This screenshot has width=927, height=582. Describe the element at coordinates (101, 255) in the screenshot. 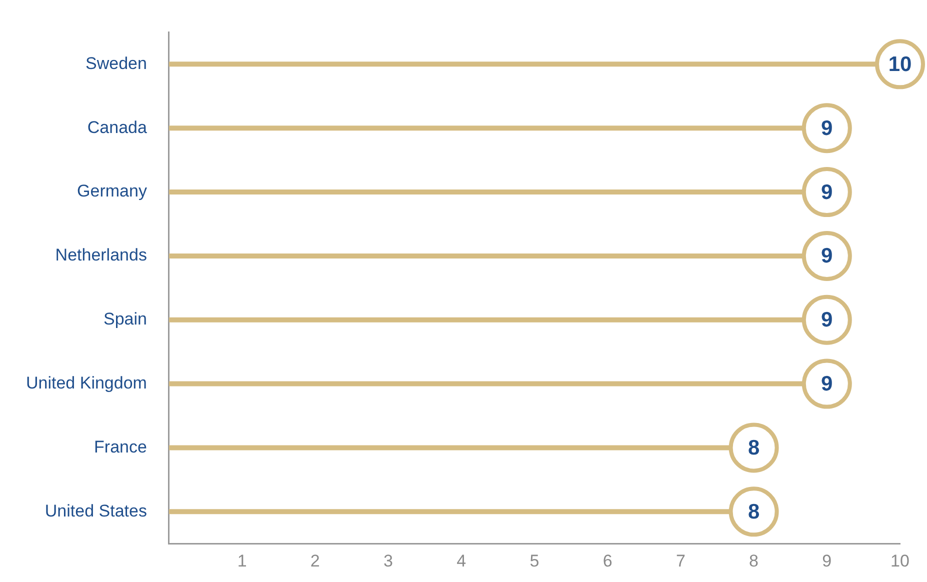

I see `y-tick-label: Netherlands` at that location.